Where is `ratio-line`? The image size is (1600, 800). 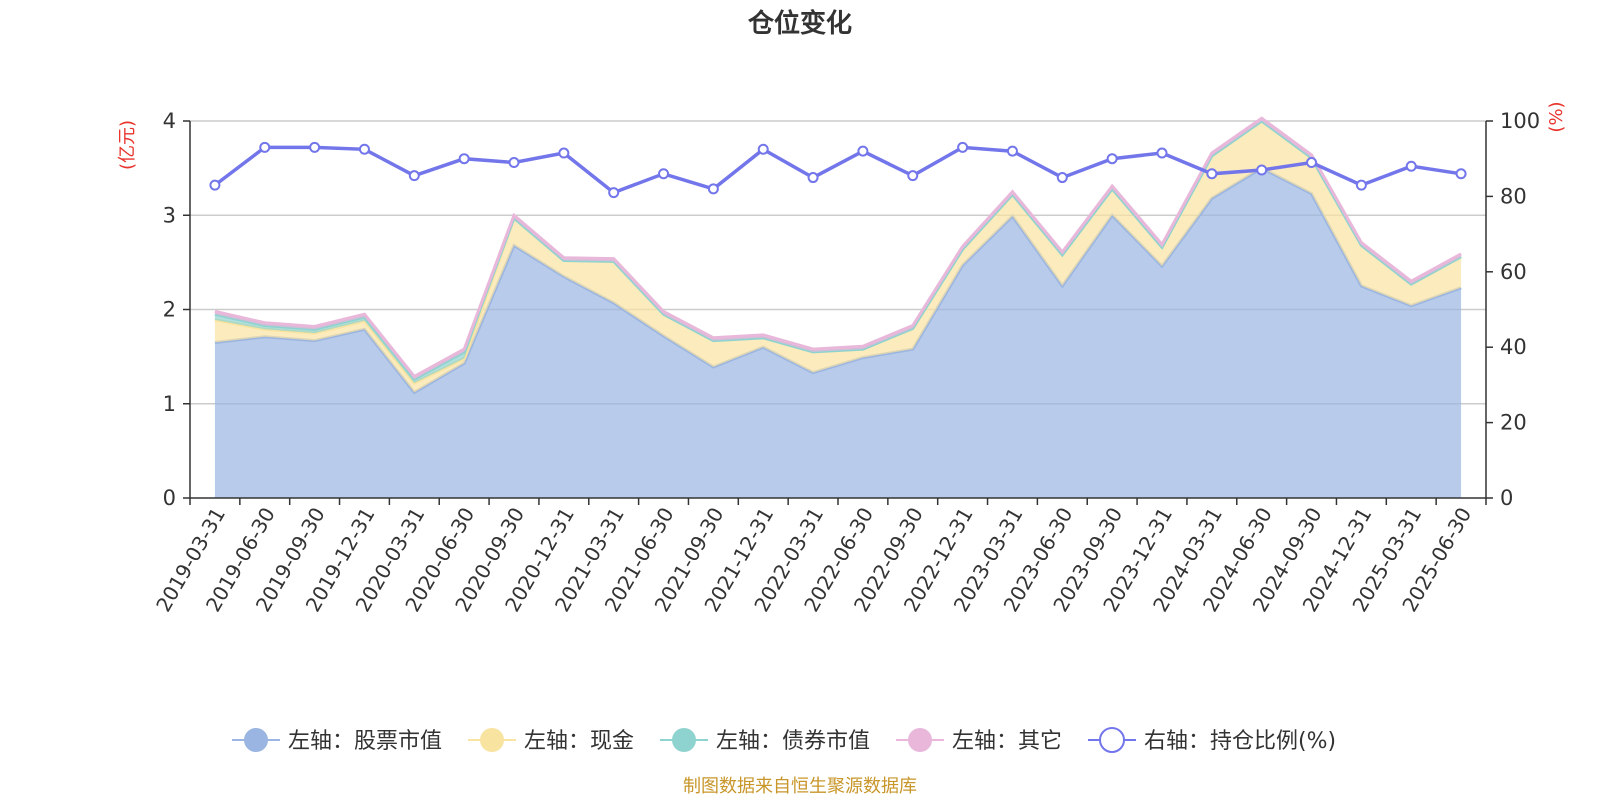
ratio-line is located at coordinates (837, 170).